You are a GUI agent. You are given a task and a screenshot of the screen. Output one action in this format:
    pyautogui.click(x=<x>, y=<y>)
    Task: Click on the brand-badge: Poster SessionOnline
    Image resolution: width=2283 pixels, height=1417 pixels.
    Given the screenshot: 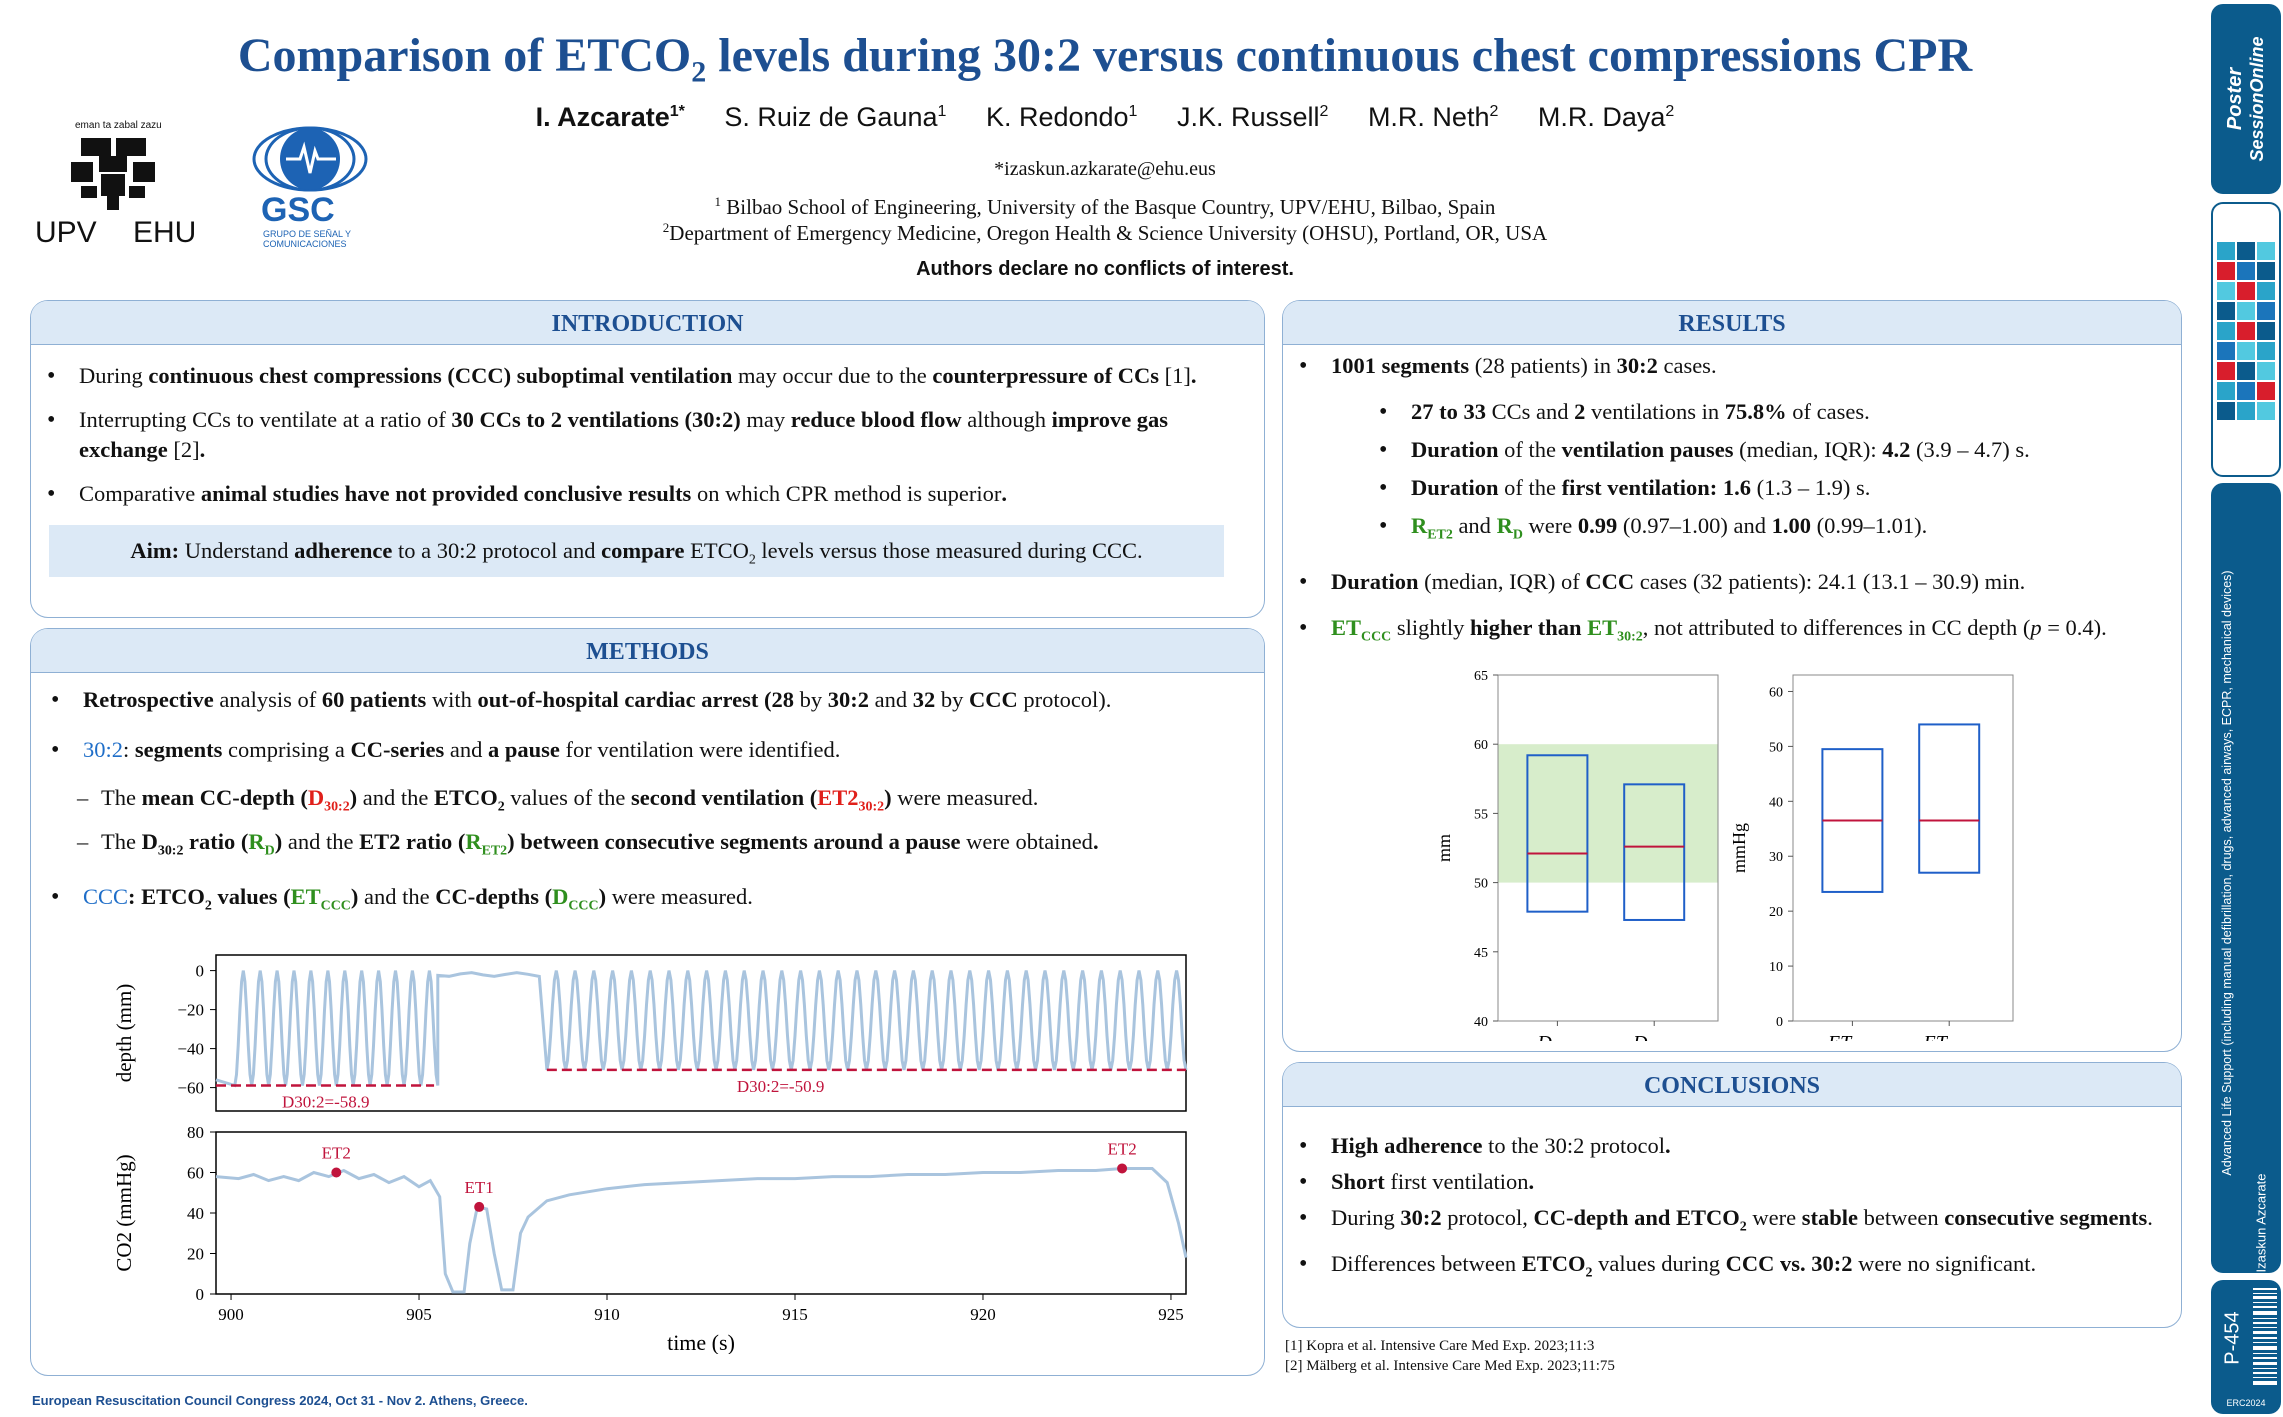 What is the action you would take?
    pyautogui.click(x=2246, y=99)
    